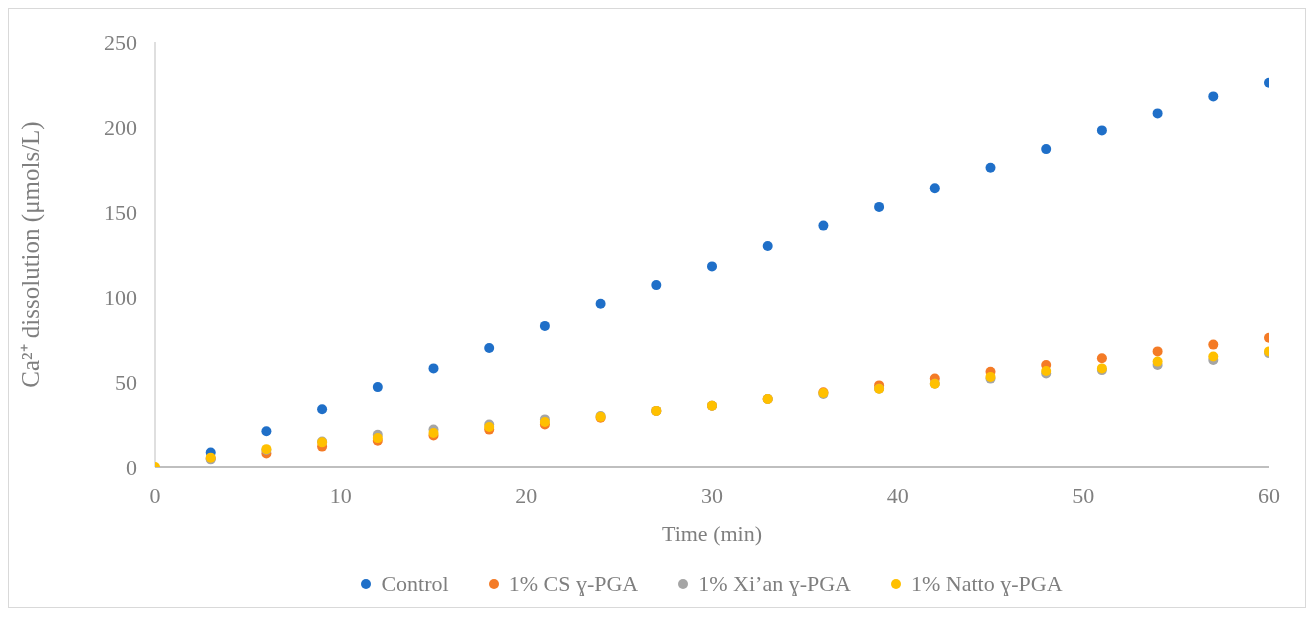 The width and height of the screenshot is (1314, 617). Describe the element at coordinates (526, 495) in the screenshot. I see `x-tick-label: 20` at that location.